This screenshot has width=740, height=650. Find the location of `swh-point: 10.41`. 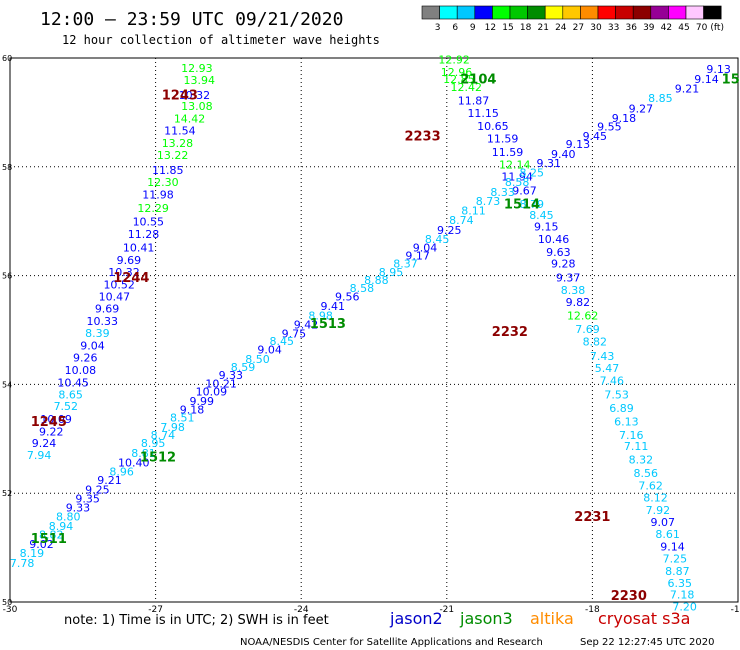

swh-point: 10.41 is located at coordinates (139, 247).